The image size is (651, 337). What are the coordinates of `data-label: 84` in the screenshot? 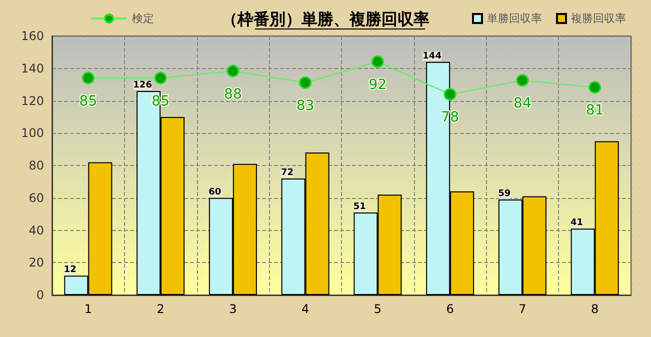 It's located at (523, 104).